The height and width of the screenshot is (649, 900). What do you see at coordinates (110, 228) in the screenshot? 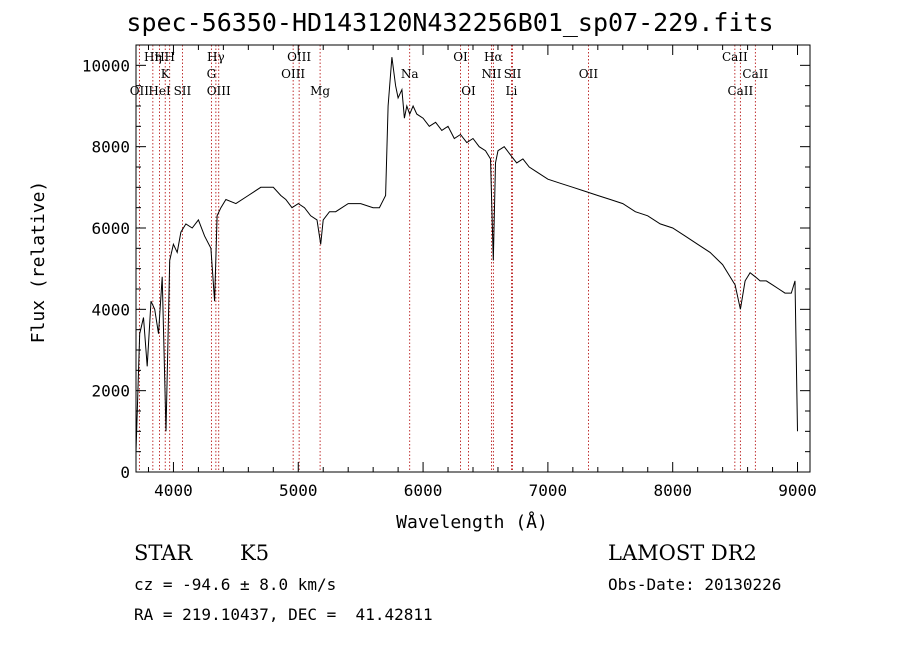
I see `y-tick-label: 6000` at bounding box center [110, 228].